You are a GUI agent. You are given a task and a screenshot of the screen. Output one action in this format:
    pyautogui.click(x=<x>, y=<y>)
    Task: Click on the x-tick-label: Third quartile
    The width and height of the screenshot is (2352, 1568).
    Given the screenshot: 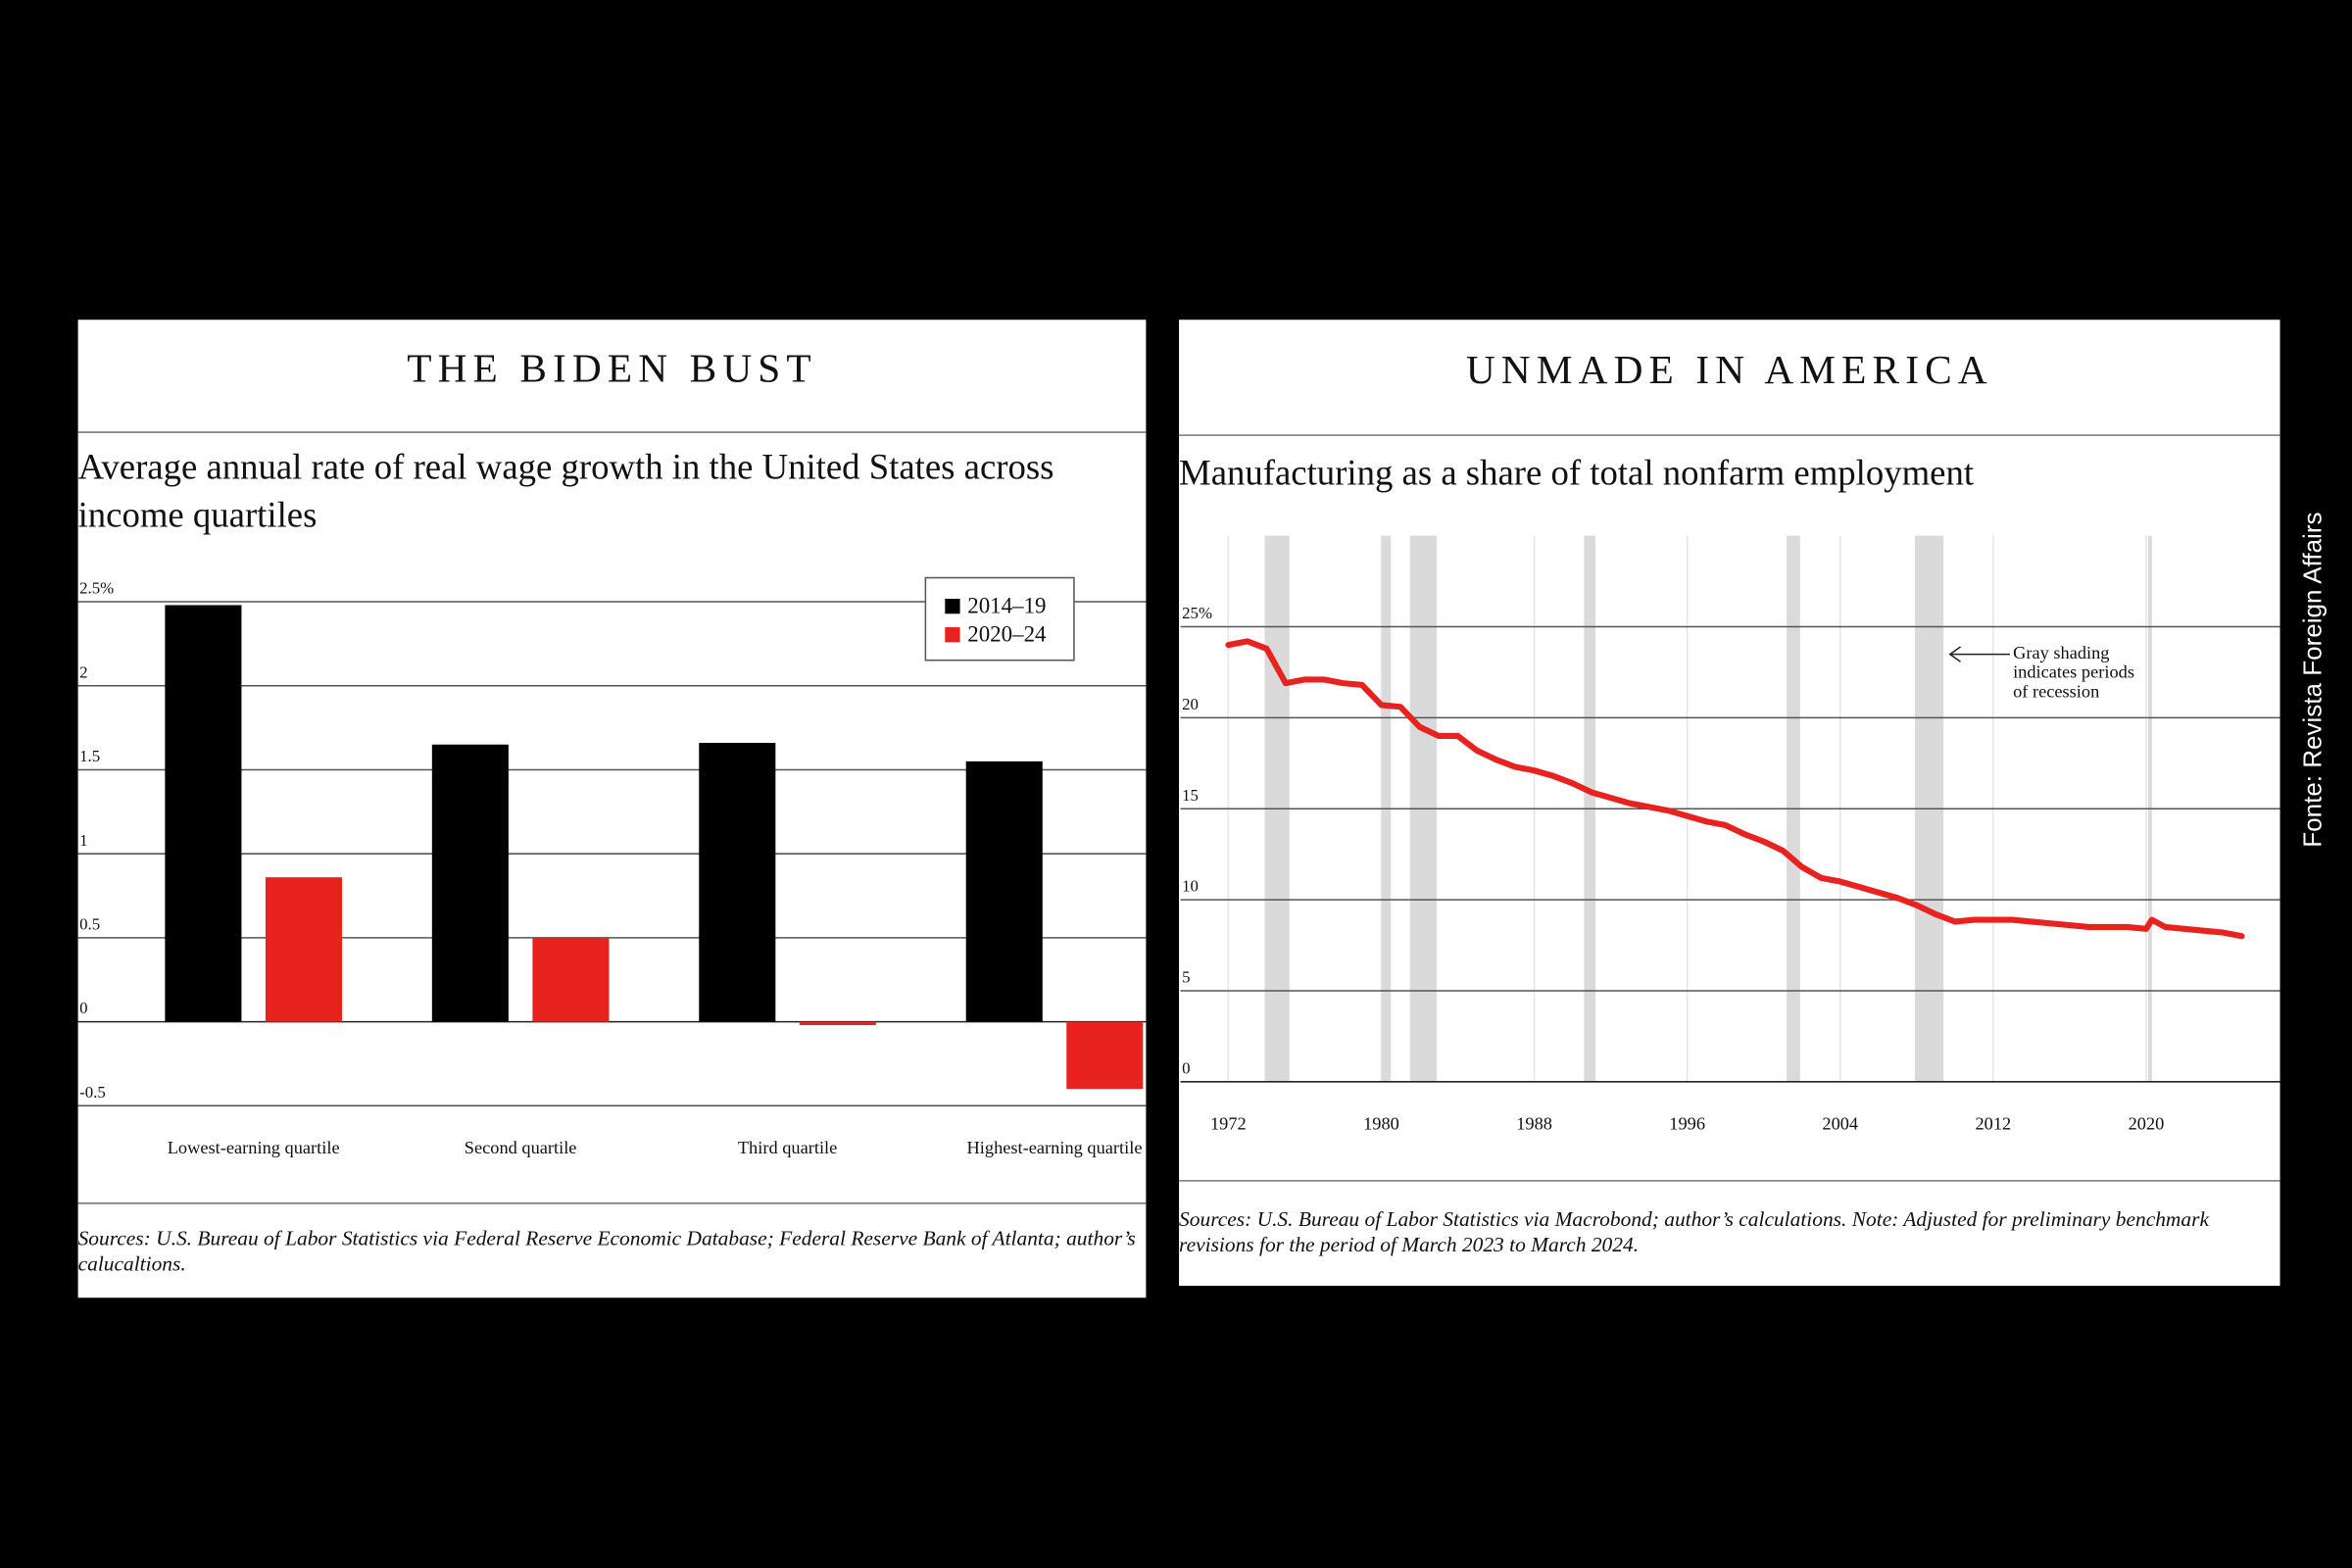 What is the action you would take?
    pyautogui.click(x=787, y=1147)
    